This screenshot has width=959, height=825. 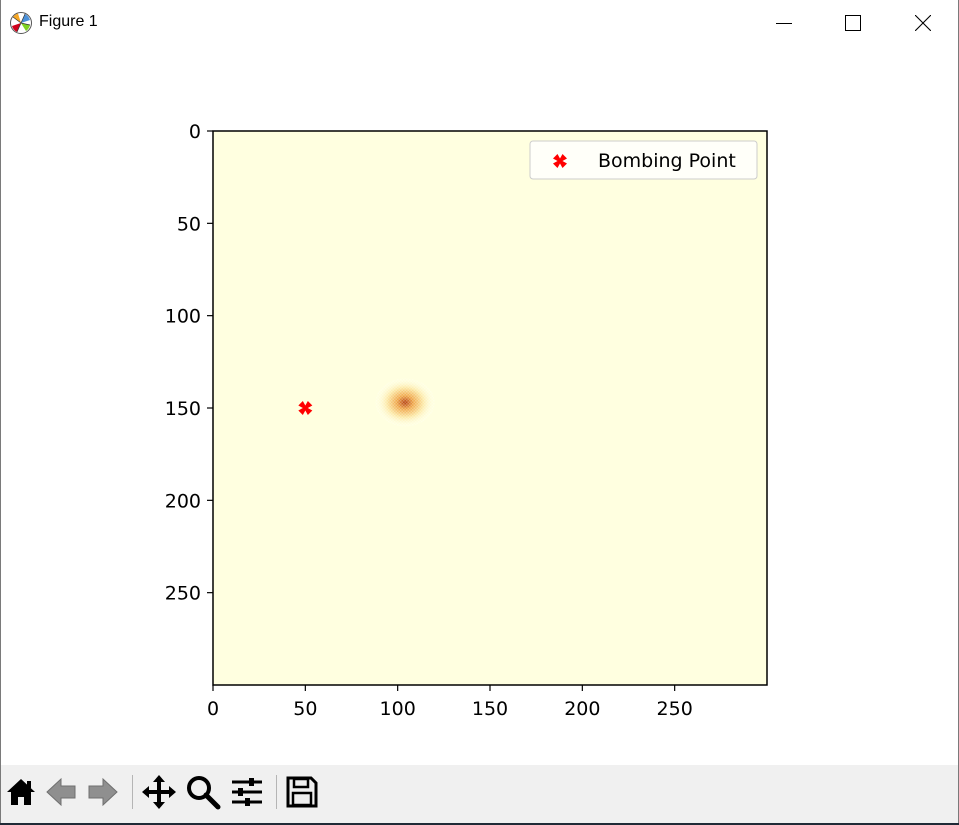 I want to click on x-tick-label: 0, so click(x=213, y=709).